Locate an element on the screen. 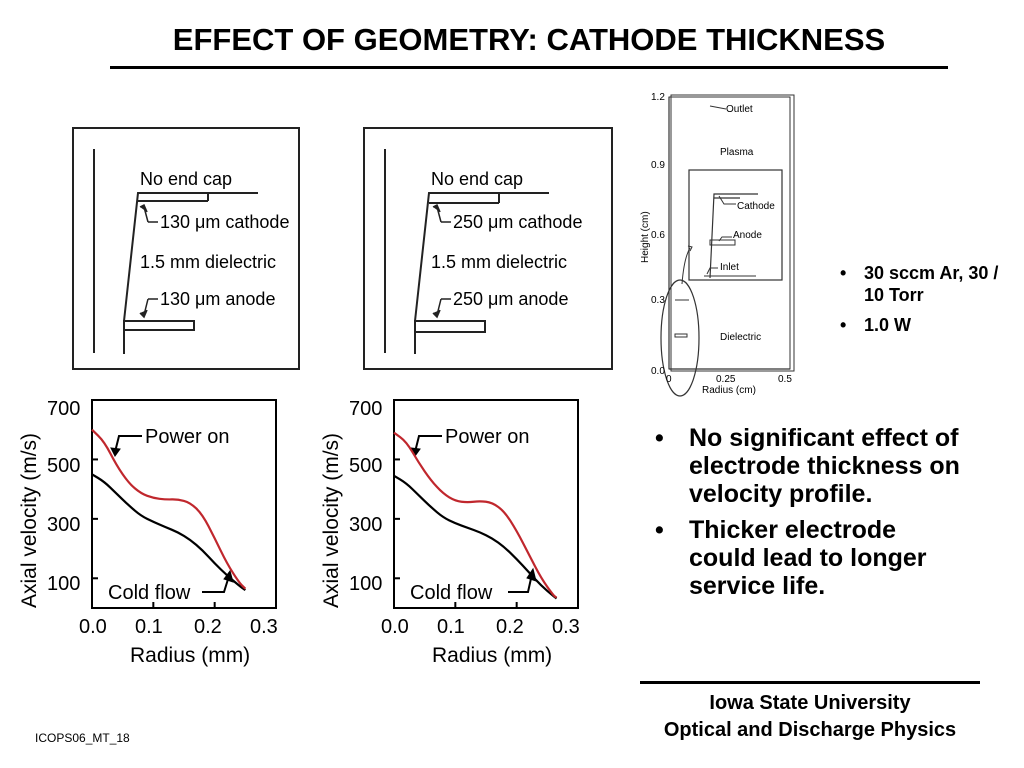  anode-label: 250 μm anode is located at coordinates (510, 299).